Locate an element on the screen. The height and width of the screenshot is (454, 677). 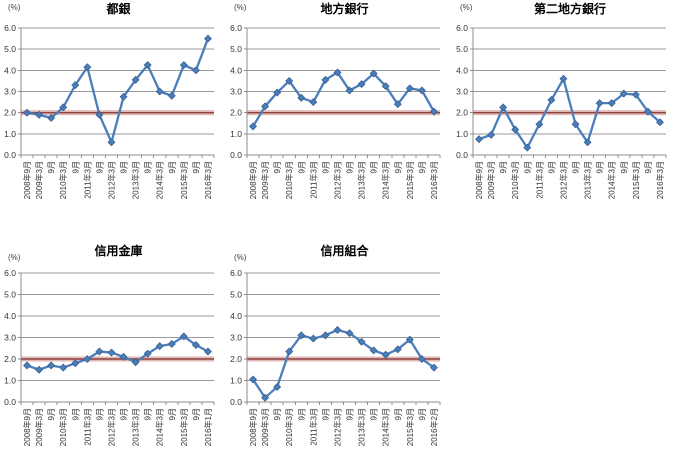
chart-title: 信用組合 is located at coordinates (344, 251).